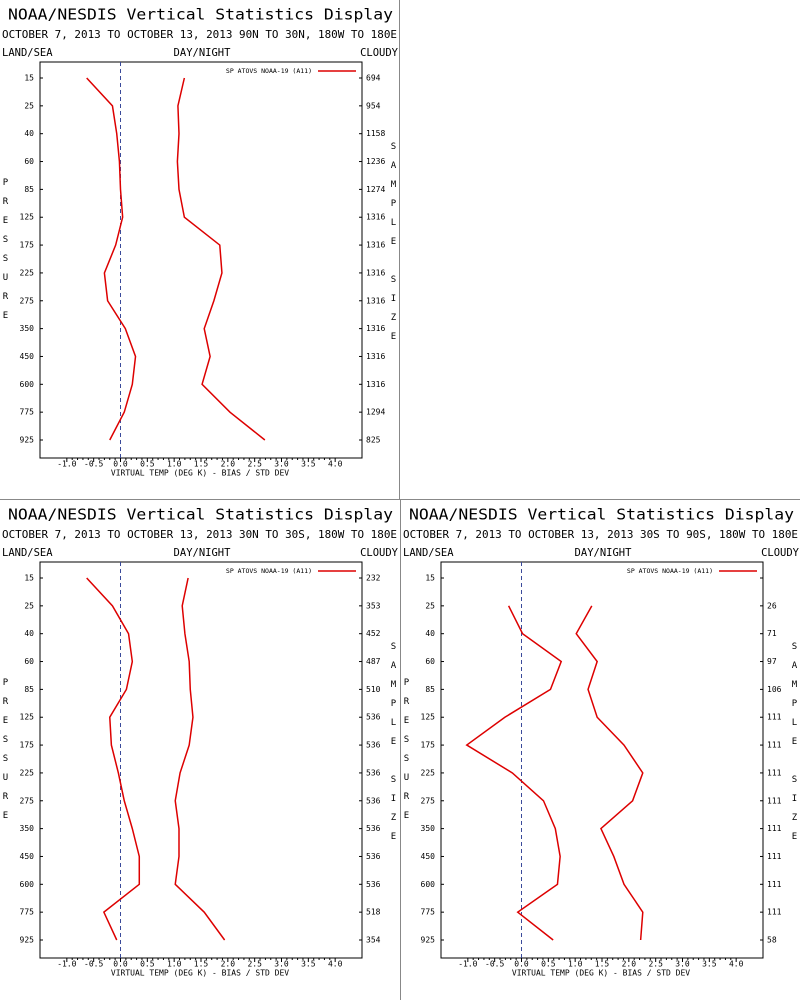  Describe the element at coordinates (772, 661) in the screenshot. I see `sample-size-label: 97` at that location.